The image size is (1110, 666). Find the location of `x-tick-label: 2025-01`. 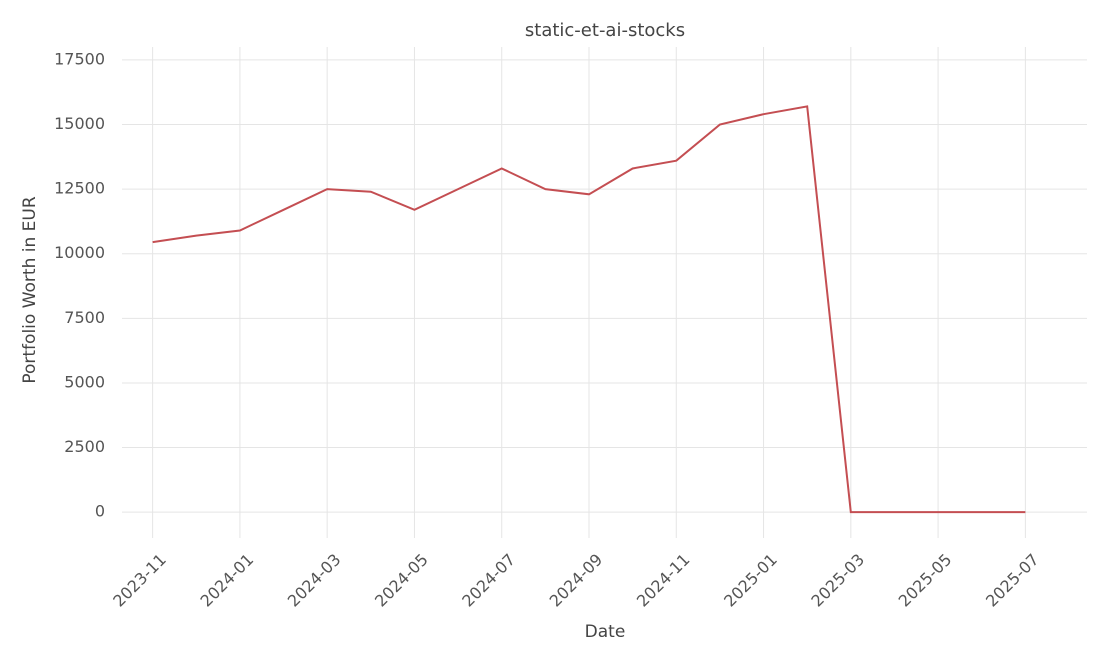

x-tick-label: 2025-01 is located at coordinates (750, 580).